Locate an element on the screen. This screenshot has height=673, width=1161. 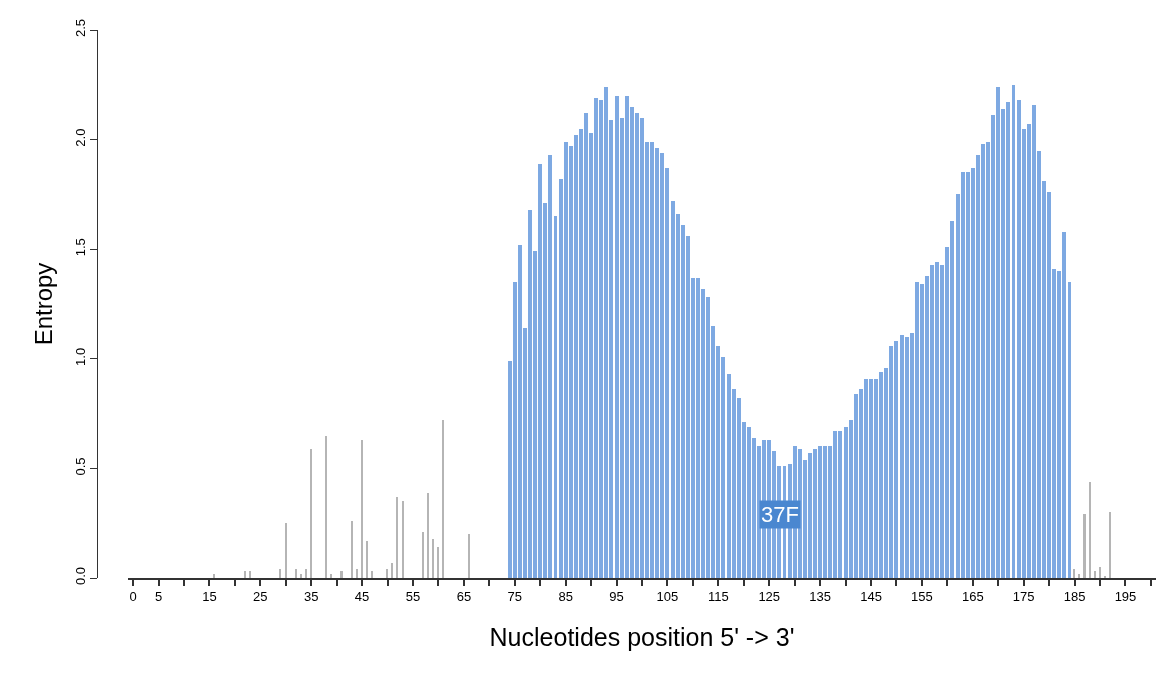
x-tick-label: 155 is located at coordinates (922, 597).